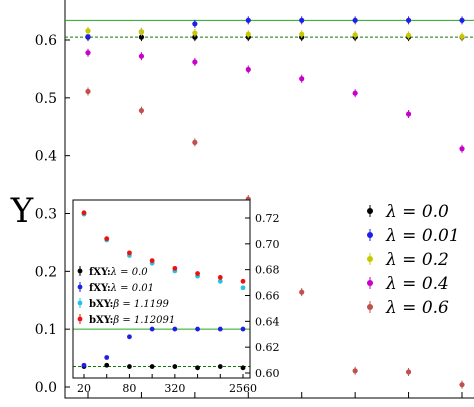 This screenshot has width=474, height=407. I want to click on main-y-axis-label: Υ, so click(22, 211).